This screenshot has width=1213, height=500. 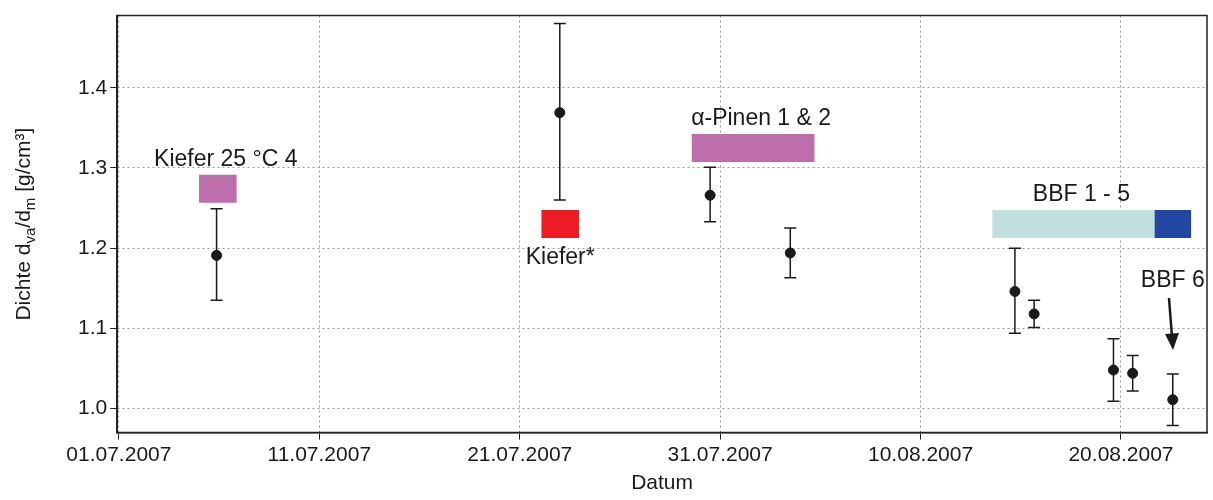 I want to click on annotation: BBF 6, so click(x=1172, y=278).